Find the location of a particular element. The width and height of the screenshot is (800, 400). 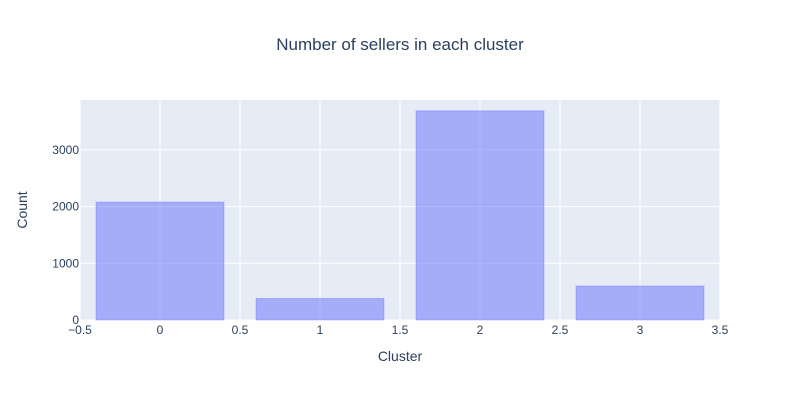

y-tick-label: 3000 is located at coordinates (65, 150).